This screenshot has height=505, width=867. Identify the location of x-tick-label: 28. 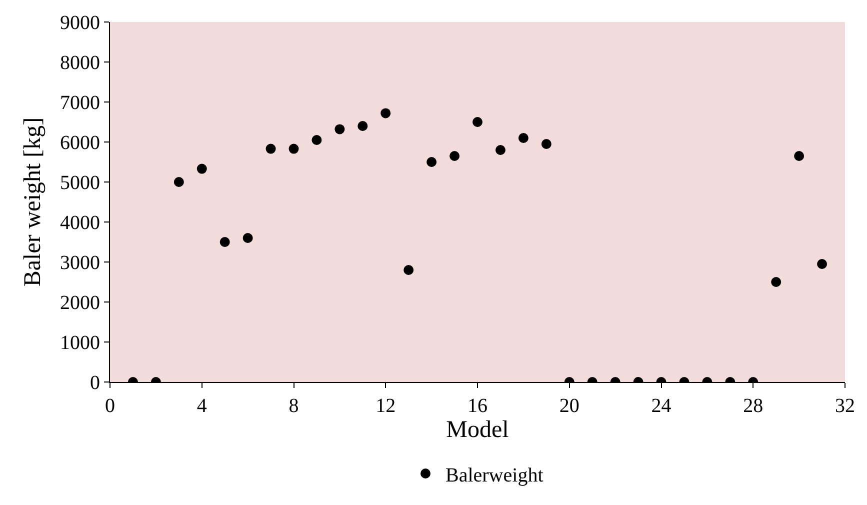
(753, 406).